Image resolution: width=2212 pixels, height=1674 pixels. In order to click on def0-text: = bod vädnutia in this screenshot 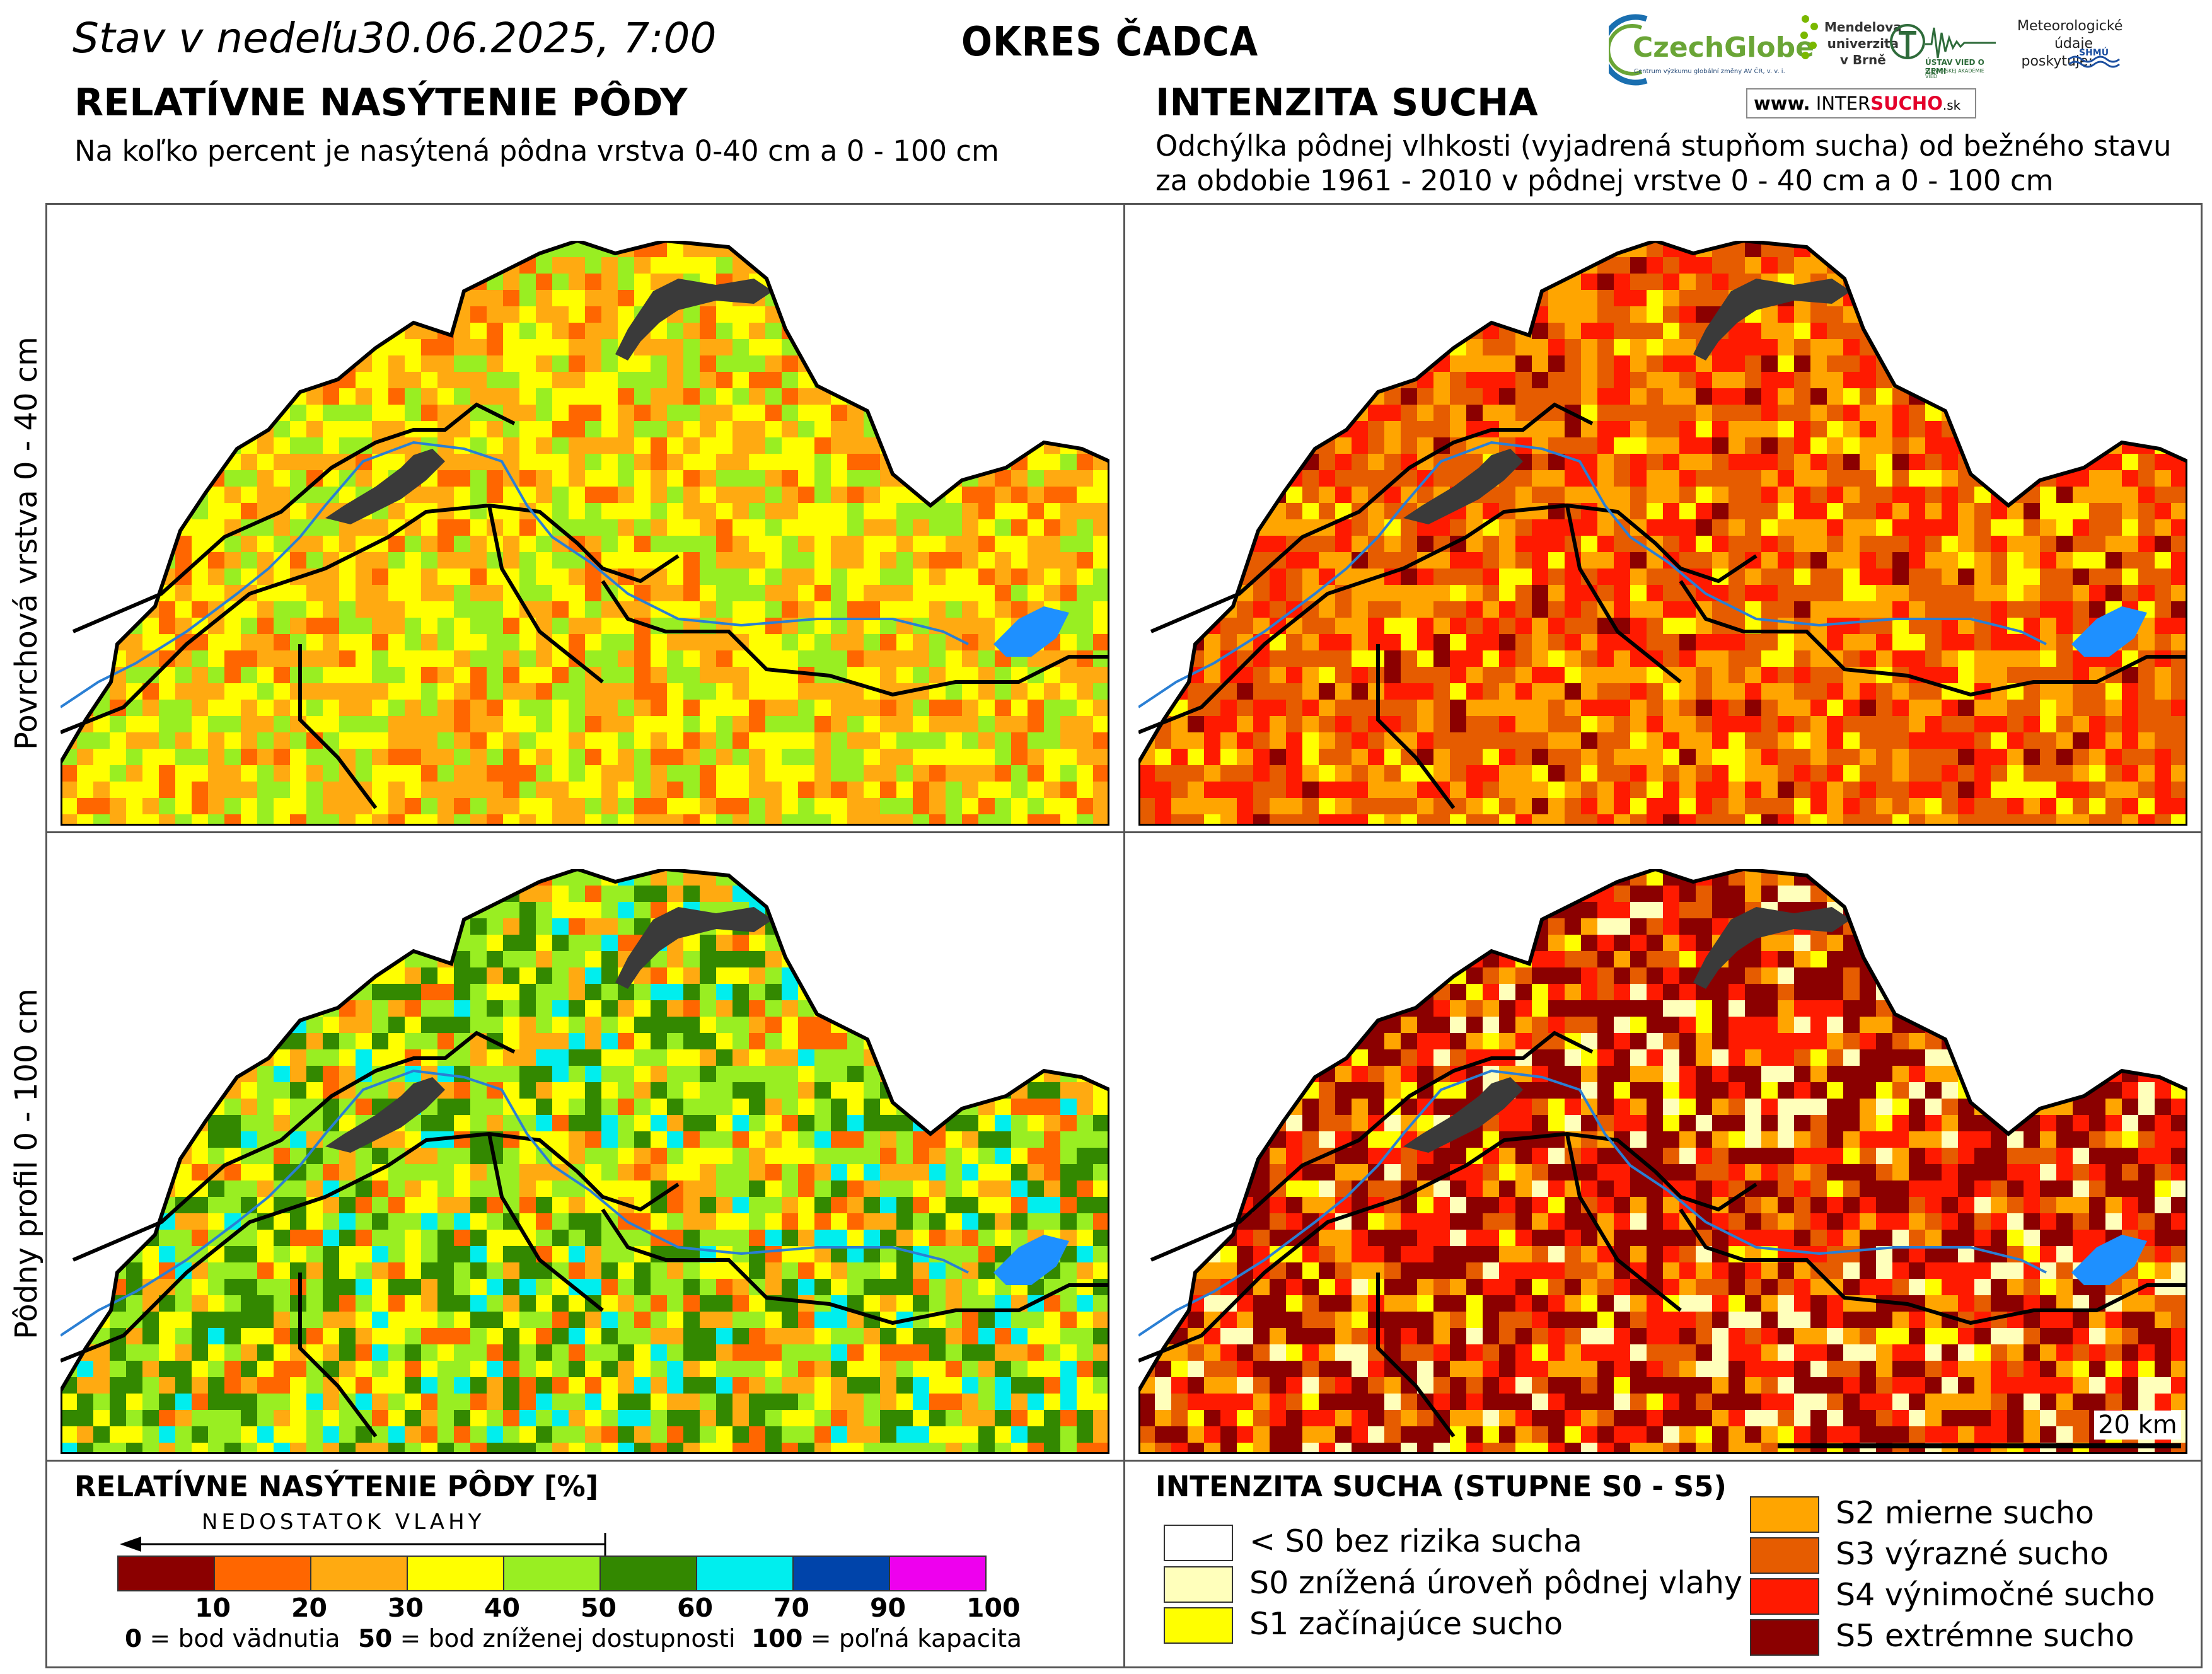, I will do `click(241, 1639)`.